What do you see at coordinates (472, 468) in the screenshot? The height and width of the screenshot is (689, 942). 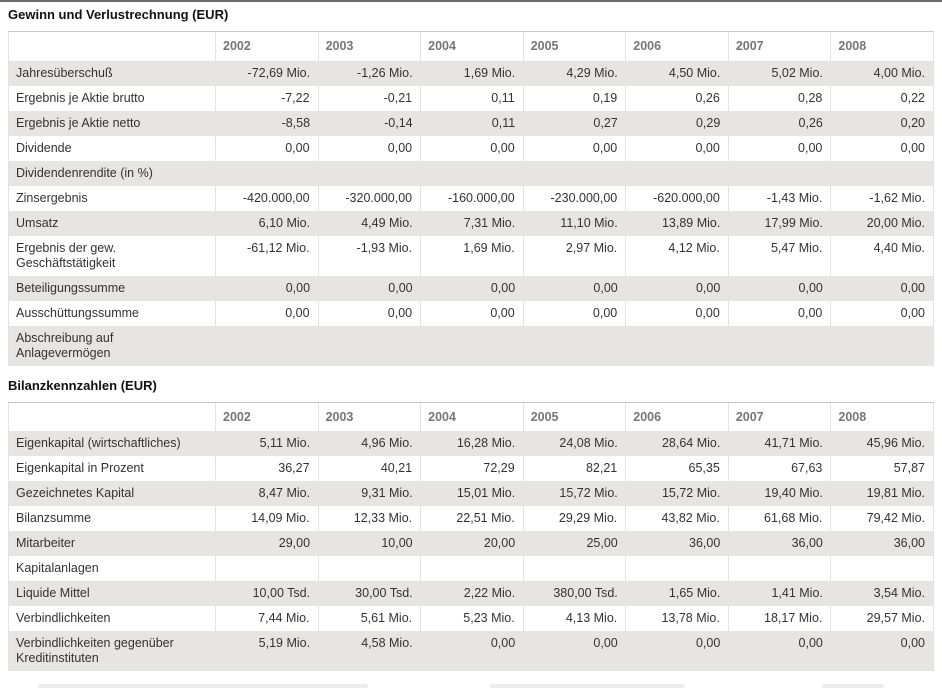 I see `cell-value: 72,29` at bounding box center [472, 468].